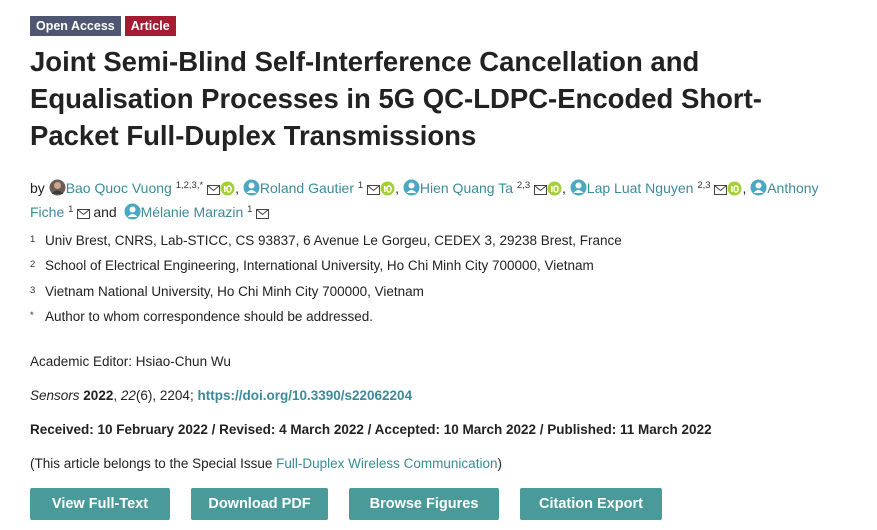 The height and width of the screenshot is (530, 877). What do you see at coordinates (33, 265) in the screenshot?
I see `affiliation-mark: 2` at bounding box center [33, 265].